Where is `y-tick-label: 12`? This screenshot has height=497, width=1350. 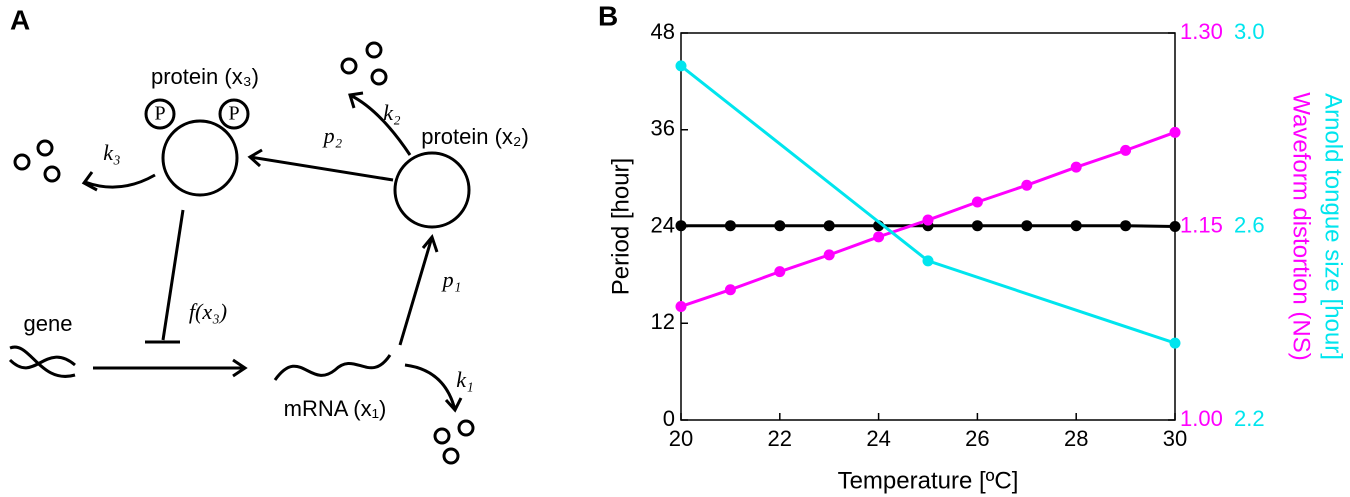 y-tick-label: 12 is located at coordinates (663, 321).